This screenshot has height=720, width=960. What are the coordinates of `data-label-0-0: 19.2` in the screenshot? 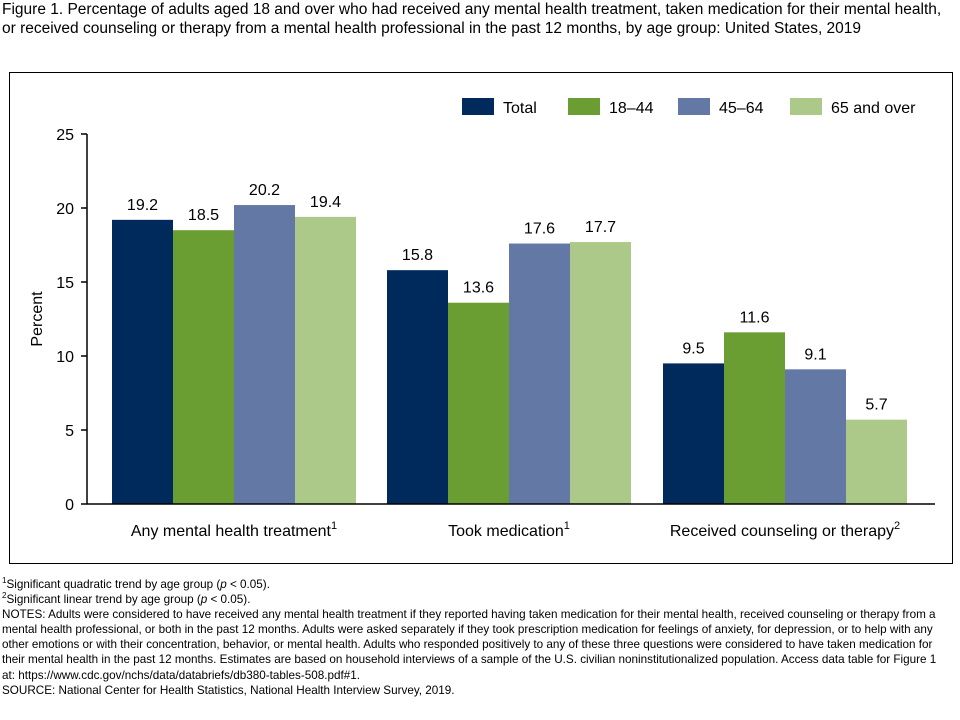 It's located at (142, 205).